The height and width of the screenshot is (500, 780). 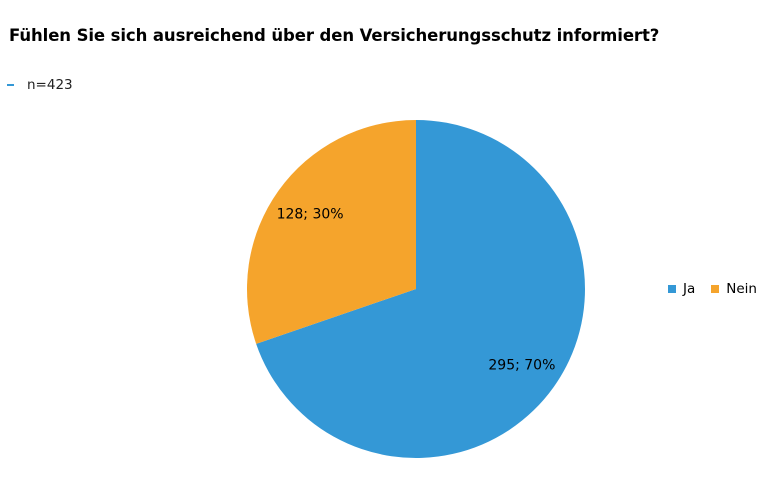 What do you see at coordinates (672, 289) in the screenshot?
I see `legend-swatch-ja` at bounding box center [672, 289].